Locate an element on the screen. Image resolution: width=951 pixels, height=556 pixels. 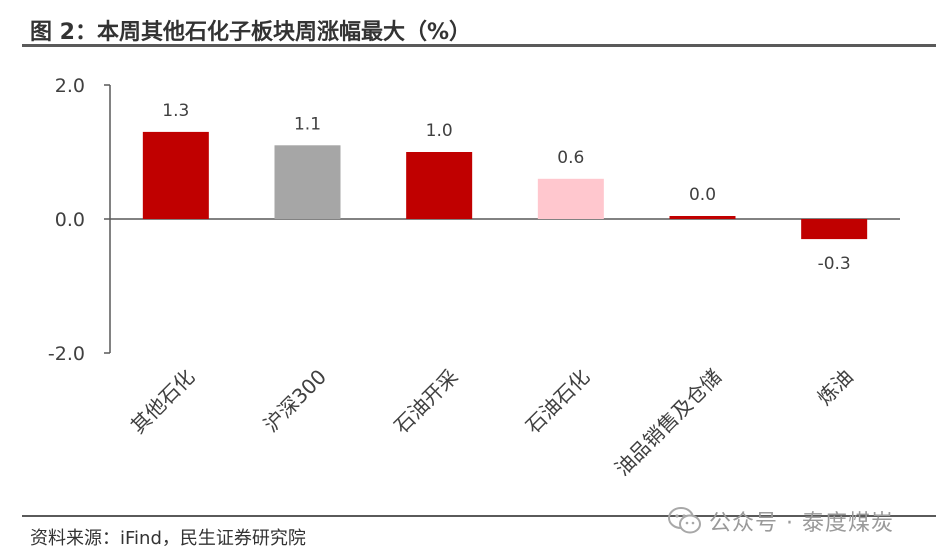
data-label: 0.6 is located at coordinates (570, 158).